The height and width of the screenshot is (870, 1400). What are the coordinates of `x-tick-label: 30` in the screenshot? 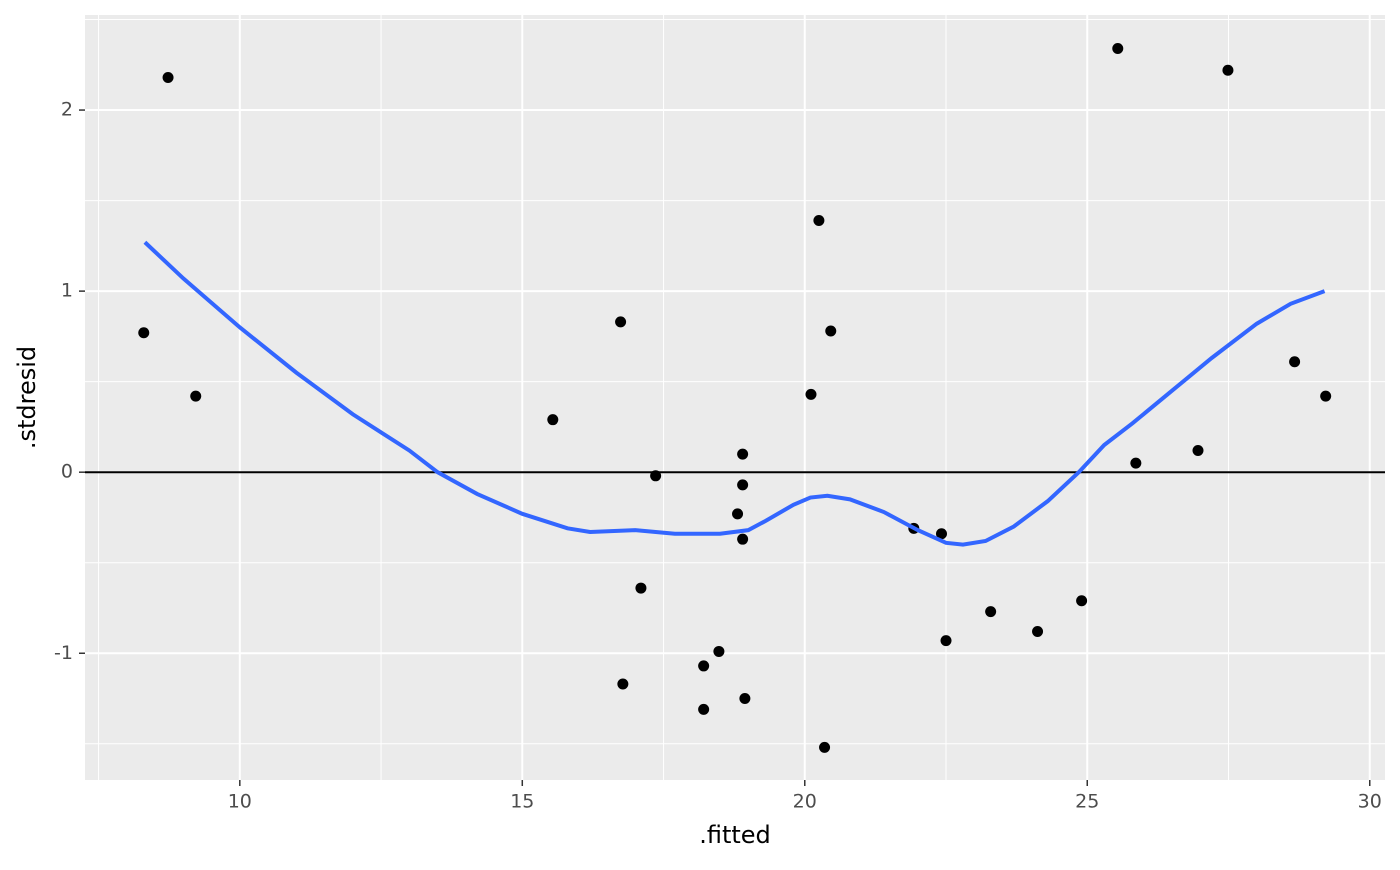 It's located at (1370, 802).